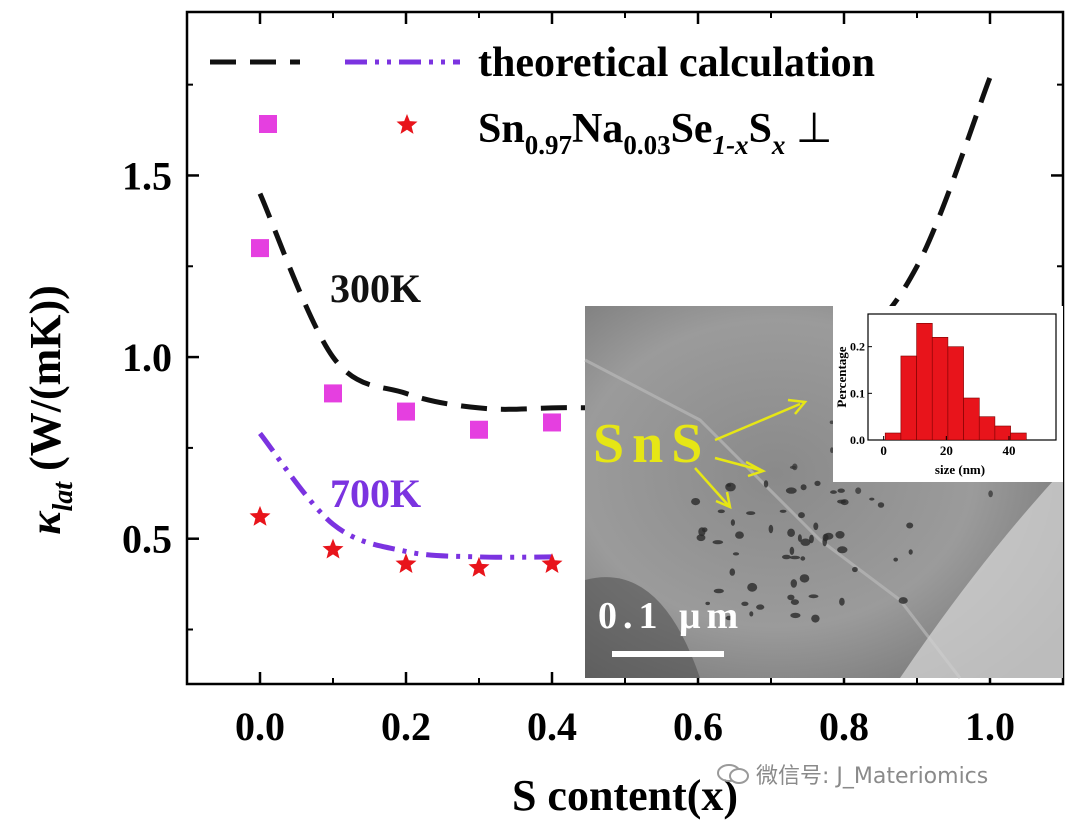 Image resolution: width=1080 pixels, height=826 pixels. I want to click on wechat-icon, so click(733, 774).